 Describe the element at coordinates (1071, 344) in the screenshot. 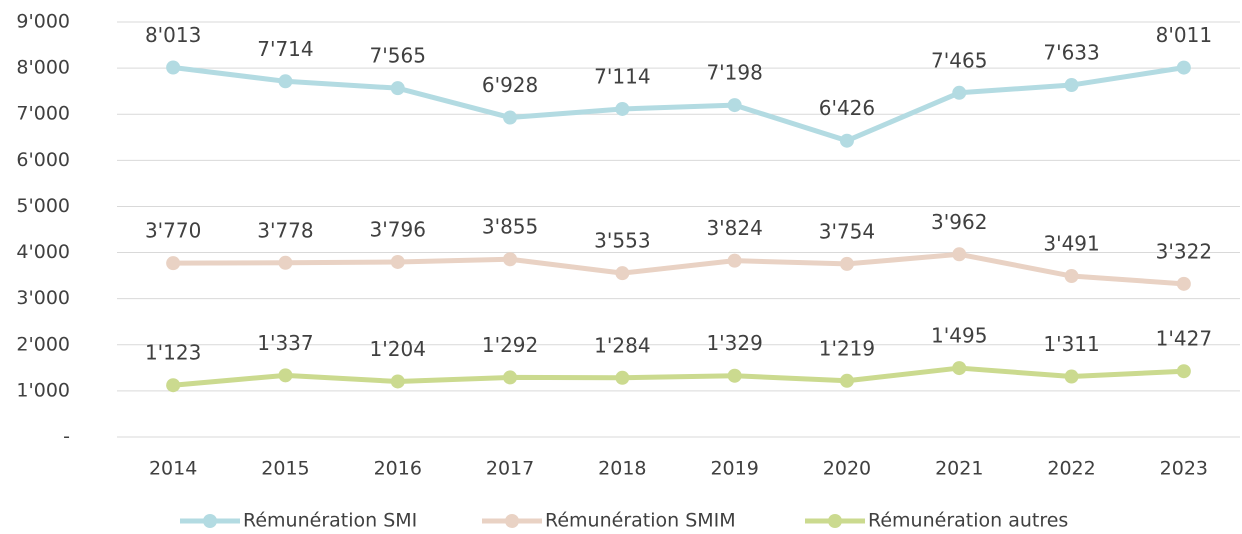

I see `data-label: 1'311` at that location.